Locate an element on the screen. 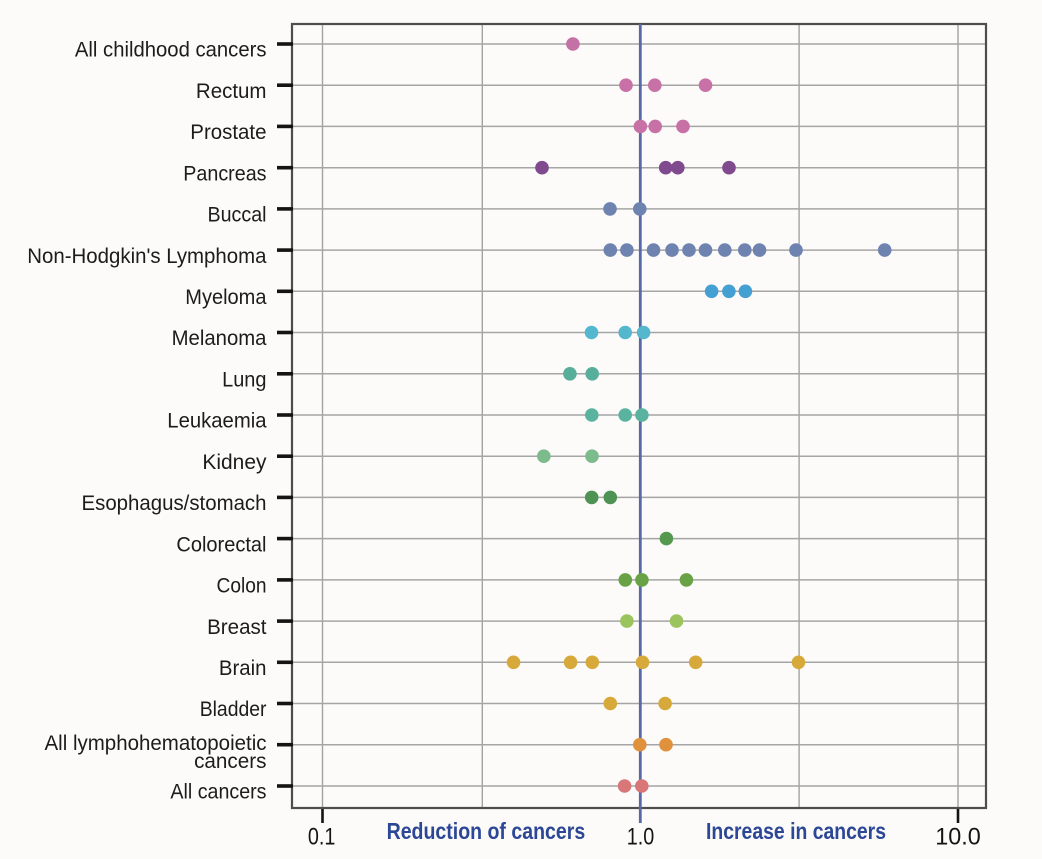 The width and height of the screenshot is (1042, 859). svg-text: cancers is located at coordinates (230, 761).